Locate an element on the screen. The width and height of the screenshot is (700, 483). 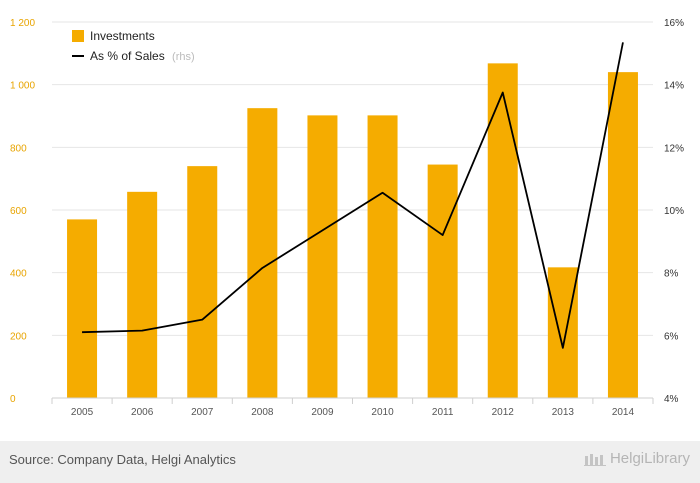
x-tick-label: 2010 is located at coordinates (382, 412).